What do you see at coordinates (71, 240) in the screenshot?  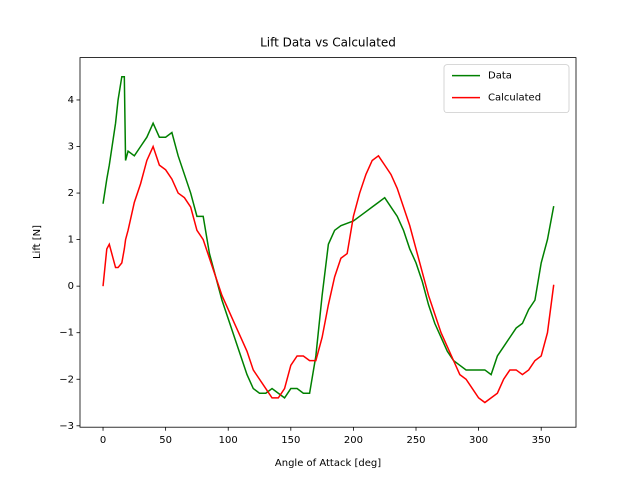 I see `y-tick-label: 1` at bounding box center [71, 240].